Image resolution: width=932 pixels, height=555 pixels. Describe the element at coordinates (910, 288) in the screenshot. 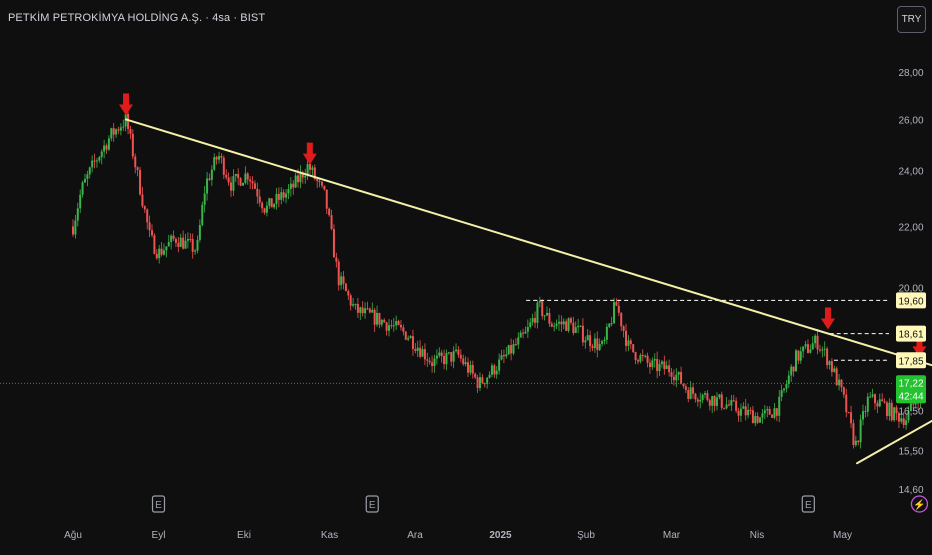

I see `y-tick-label: 20,00` at that location.